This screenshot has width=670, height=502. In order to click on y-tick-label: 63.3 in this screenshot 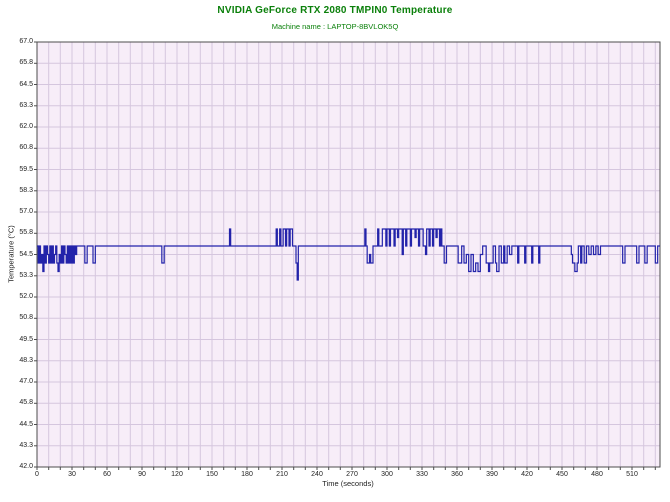, I will do `click(26, 105)`.